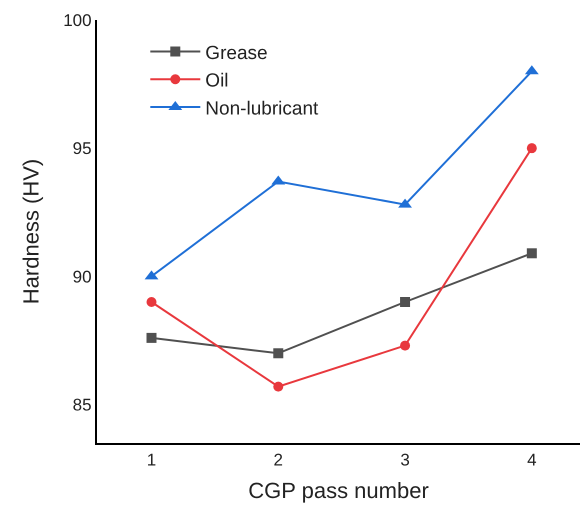 This screenshot has width=582, height=521. Describe the element at coordinates (31, 231) in the screenshot. I see `y-axis-title: Hardness (HV)` at that location.